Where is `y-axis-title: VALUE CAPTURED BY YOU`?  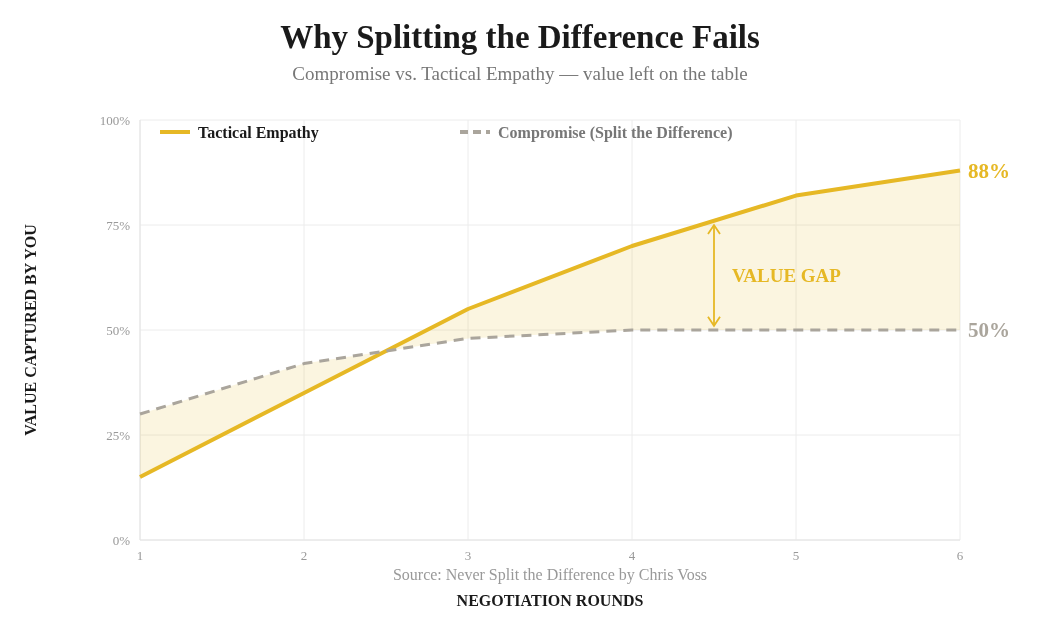 y-axis-title: VALUE CAPTURED BY YOU is located at coordinates (30, 329).